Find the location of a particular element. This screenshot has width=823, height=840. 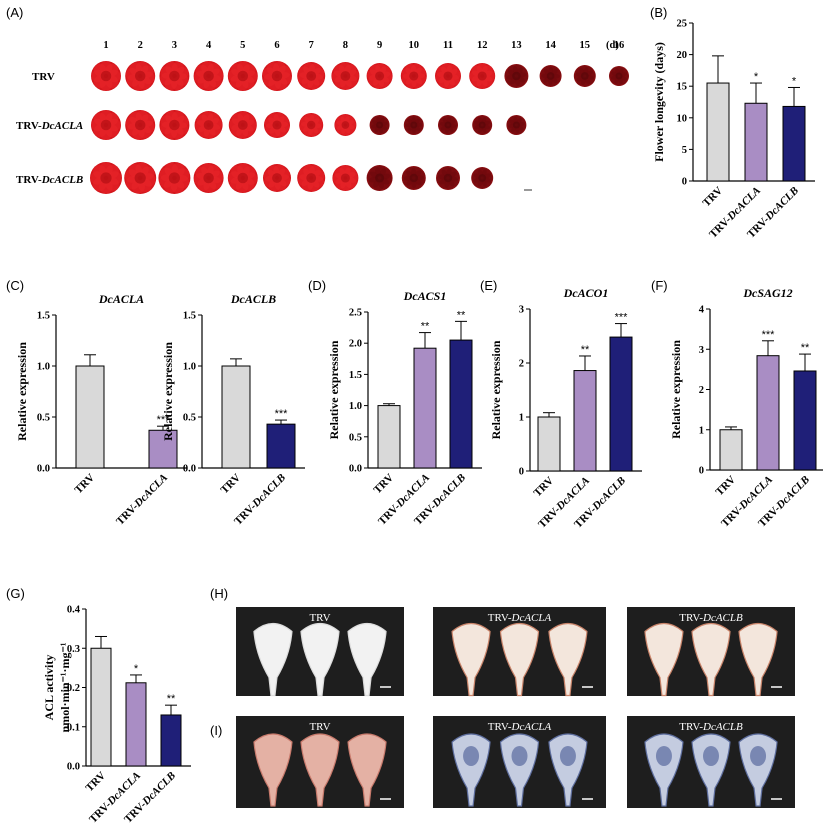

y-axis-label: ACL activity is located at coordinates (49, 688).